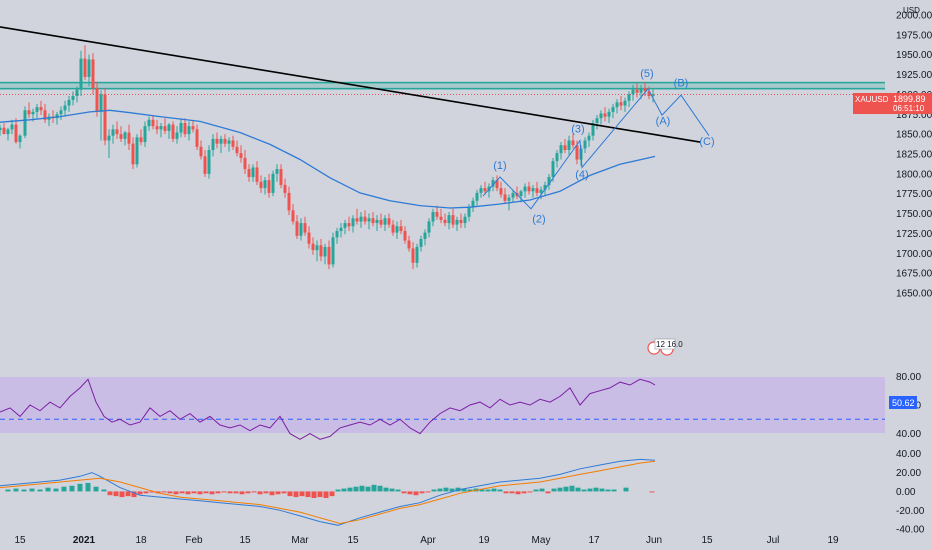 Image resolution: width=932 pixels, height=550 pixels. I want to click on wave-label: (3), so click(577, 130).